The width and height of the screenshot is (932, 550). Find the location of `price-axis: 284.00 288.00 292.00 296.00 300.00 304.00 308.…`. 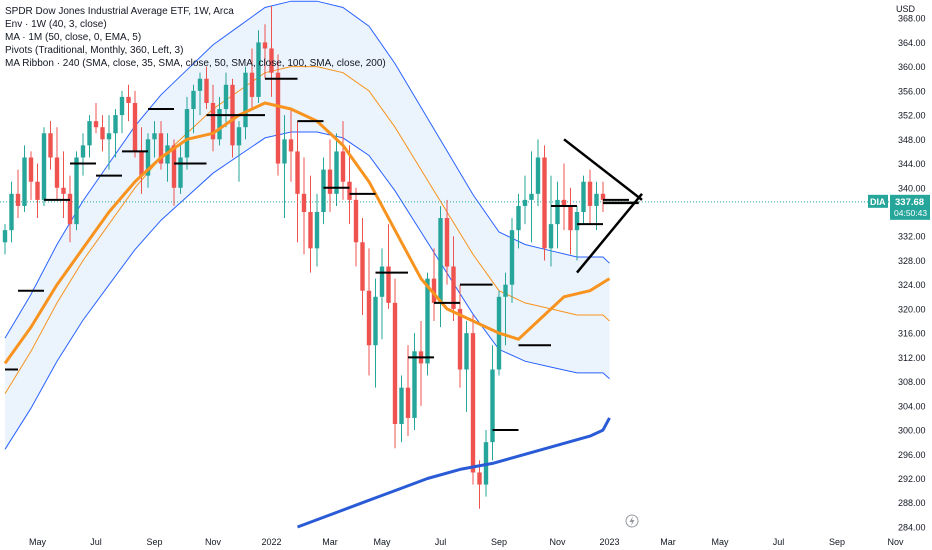

price-axis: 284.00 288.00 292.00 296.00 300.00 304.00 308.… is located at coordinates (900, 275).